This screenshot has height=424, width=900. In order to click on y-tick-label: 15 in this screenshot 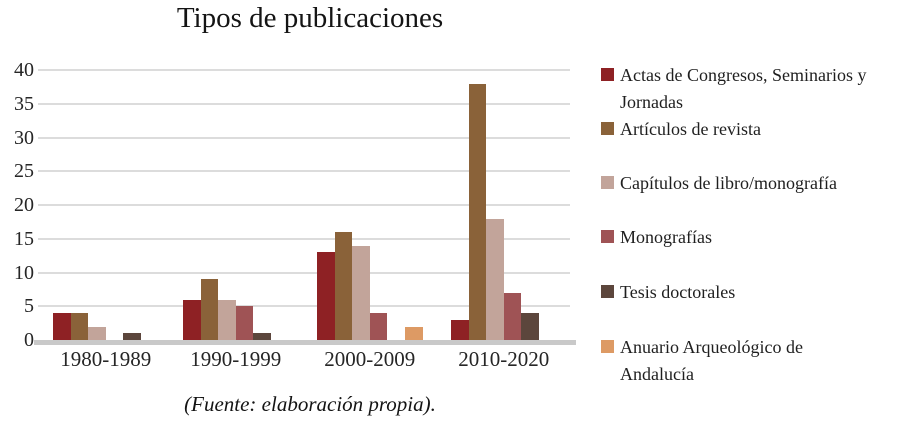, I will do `click(24, 238)`.